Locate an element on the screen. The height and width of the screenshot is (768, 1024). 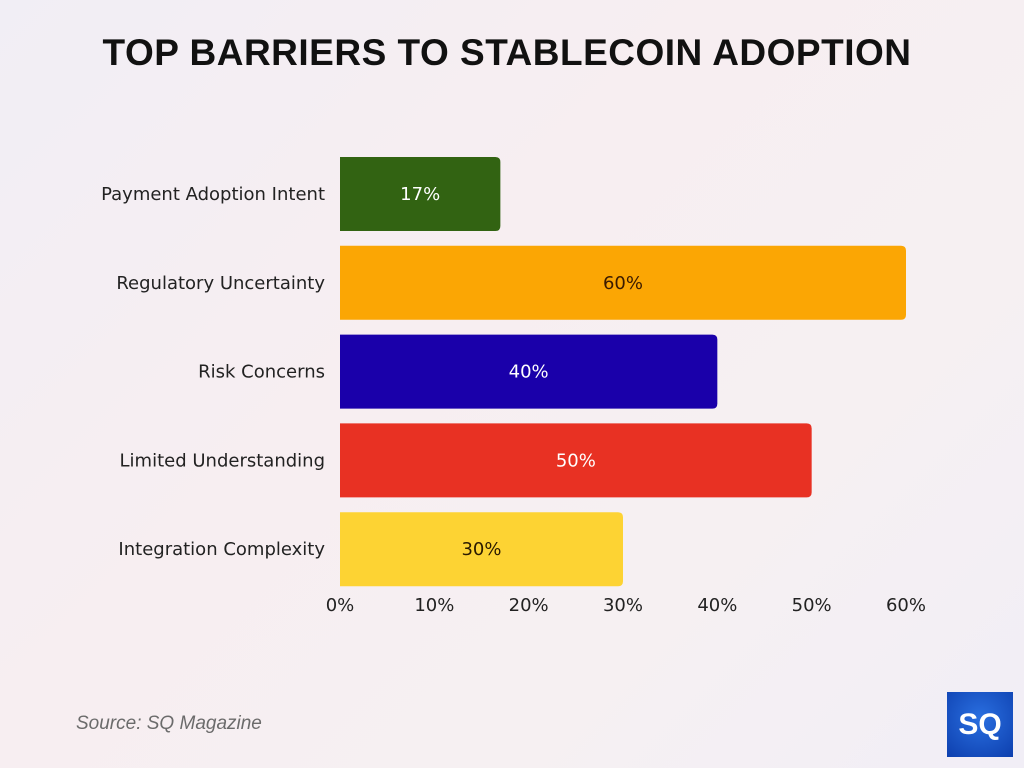
chart-title: TOP BARRIERS TO STABLECOIN ADOPTION is located at coordinates (507, 52).